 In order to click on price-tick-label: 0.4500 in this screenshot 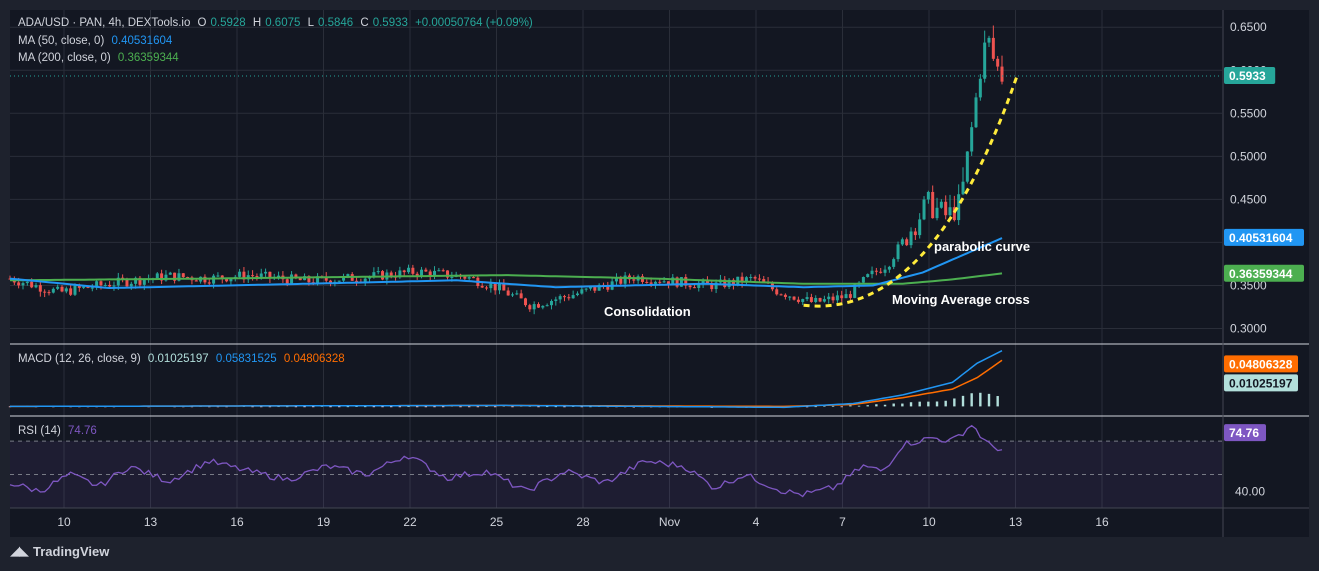, I will do `click(1248, 199)`.